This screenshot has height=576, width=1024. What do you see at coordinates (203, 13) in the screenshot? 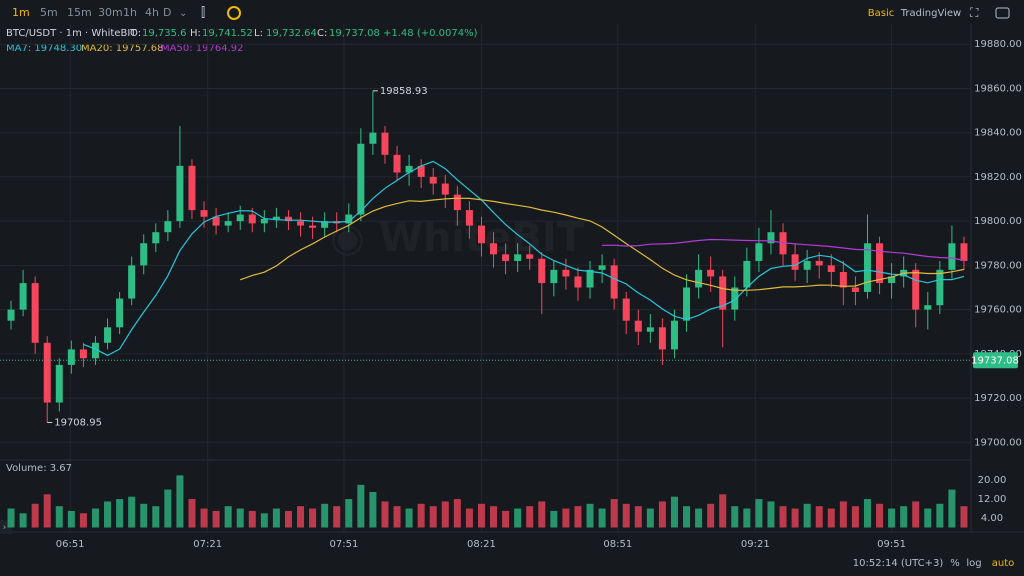
I see `chart-type-icon: ⫿` at bounding box center [203, 13].